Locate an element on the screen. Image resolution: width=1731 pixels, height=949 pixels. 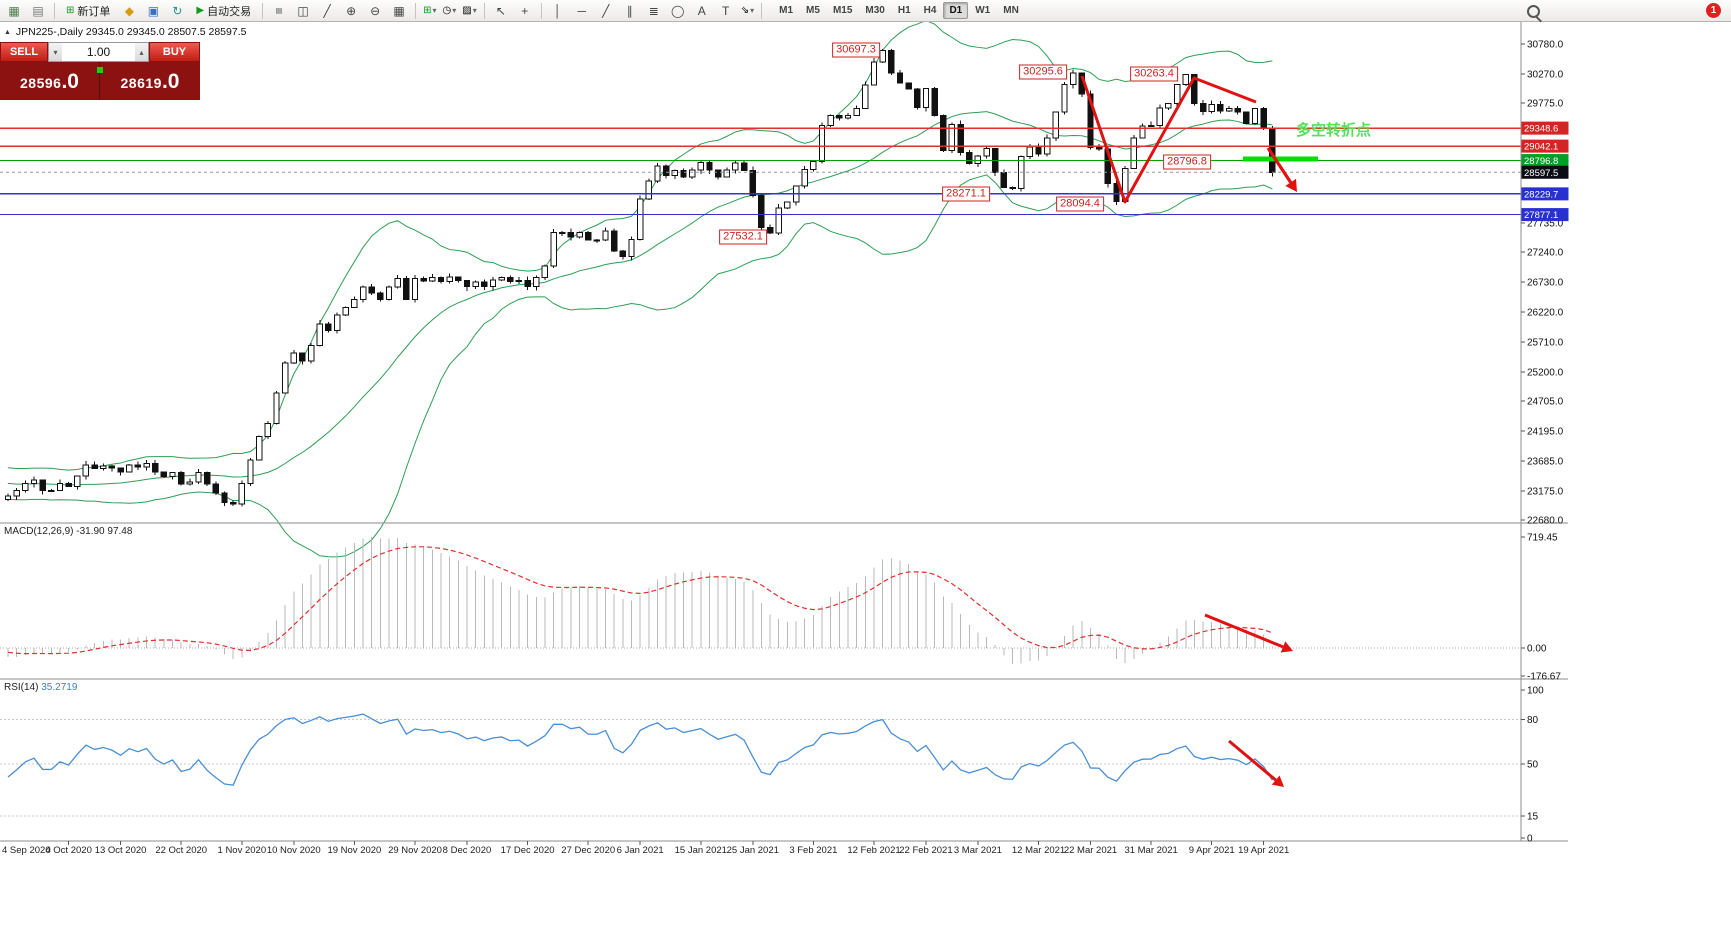
text-label-icon: T is located at coordinates (726, 10).